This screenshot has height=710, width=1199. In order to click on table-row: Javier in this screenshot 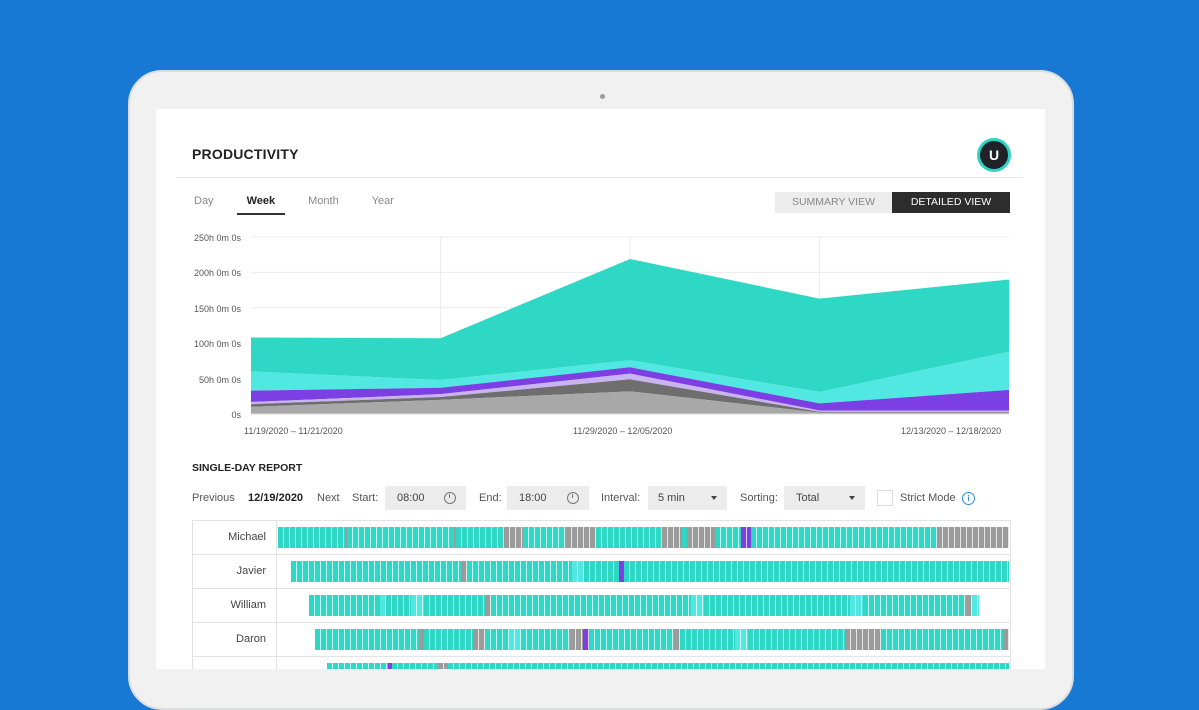, I will do `click(601, 572)`.